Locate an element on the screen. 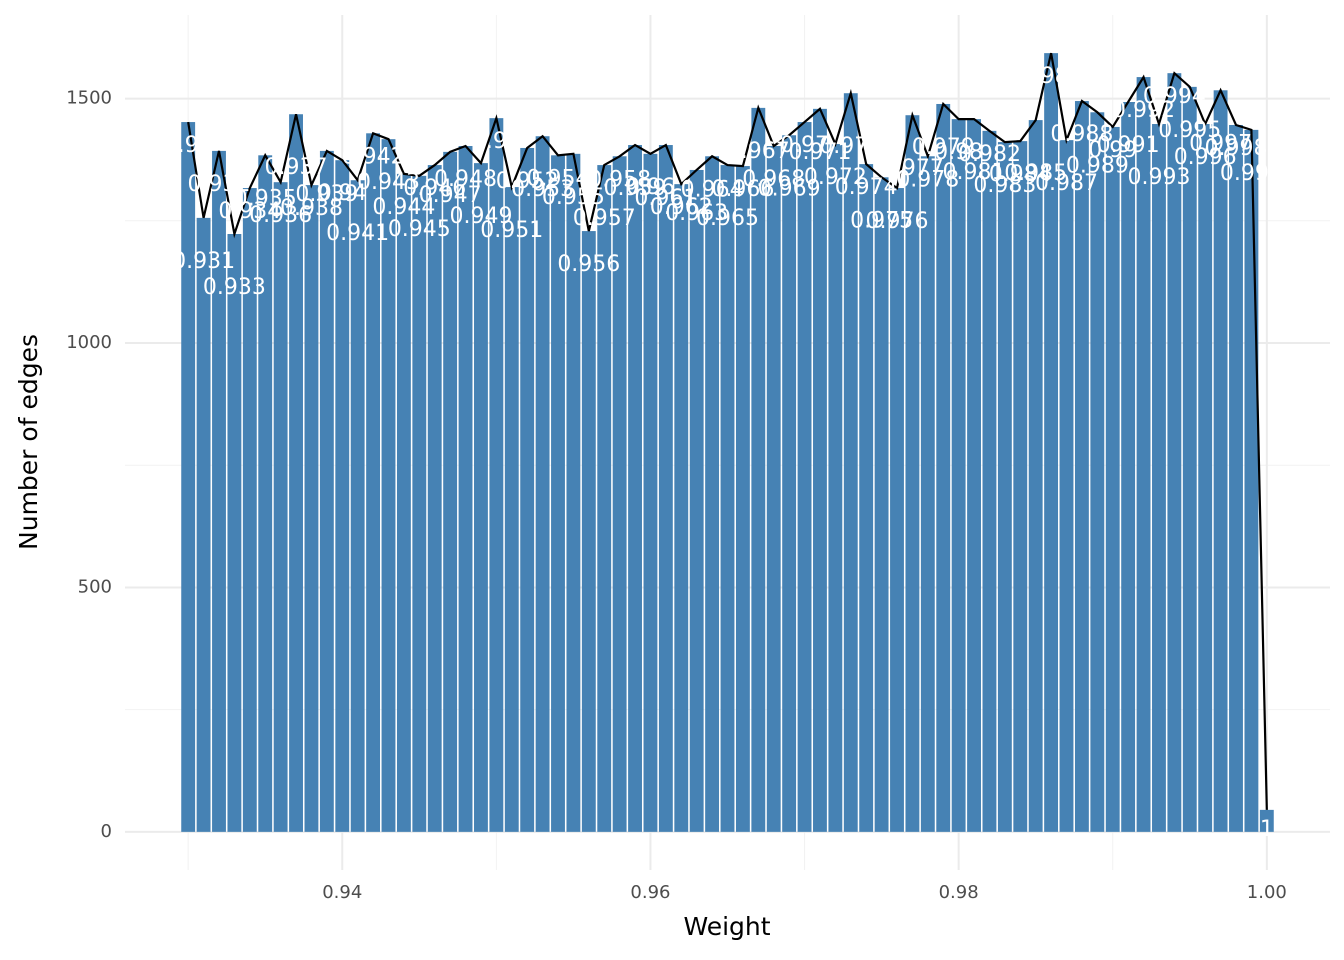 The image size is (1344, 960). bar-label: 0.956 is located at coordinates (588, 264).